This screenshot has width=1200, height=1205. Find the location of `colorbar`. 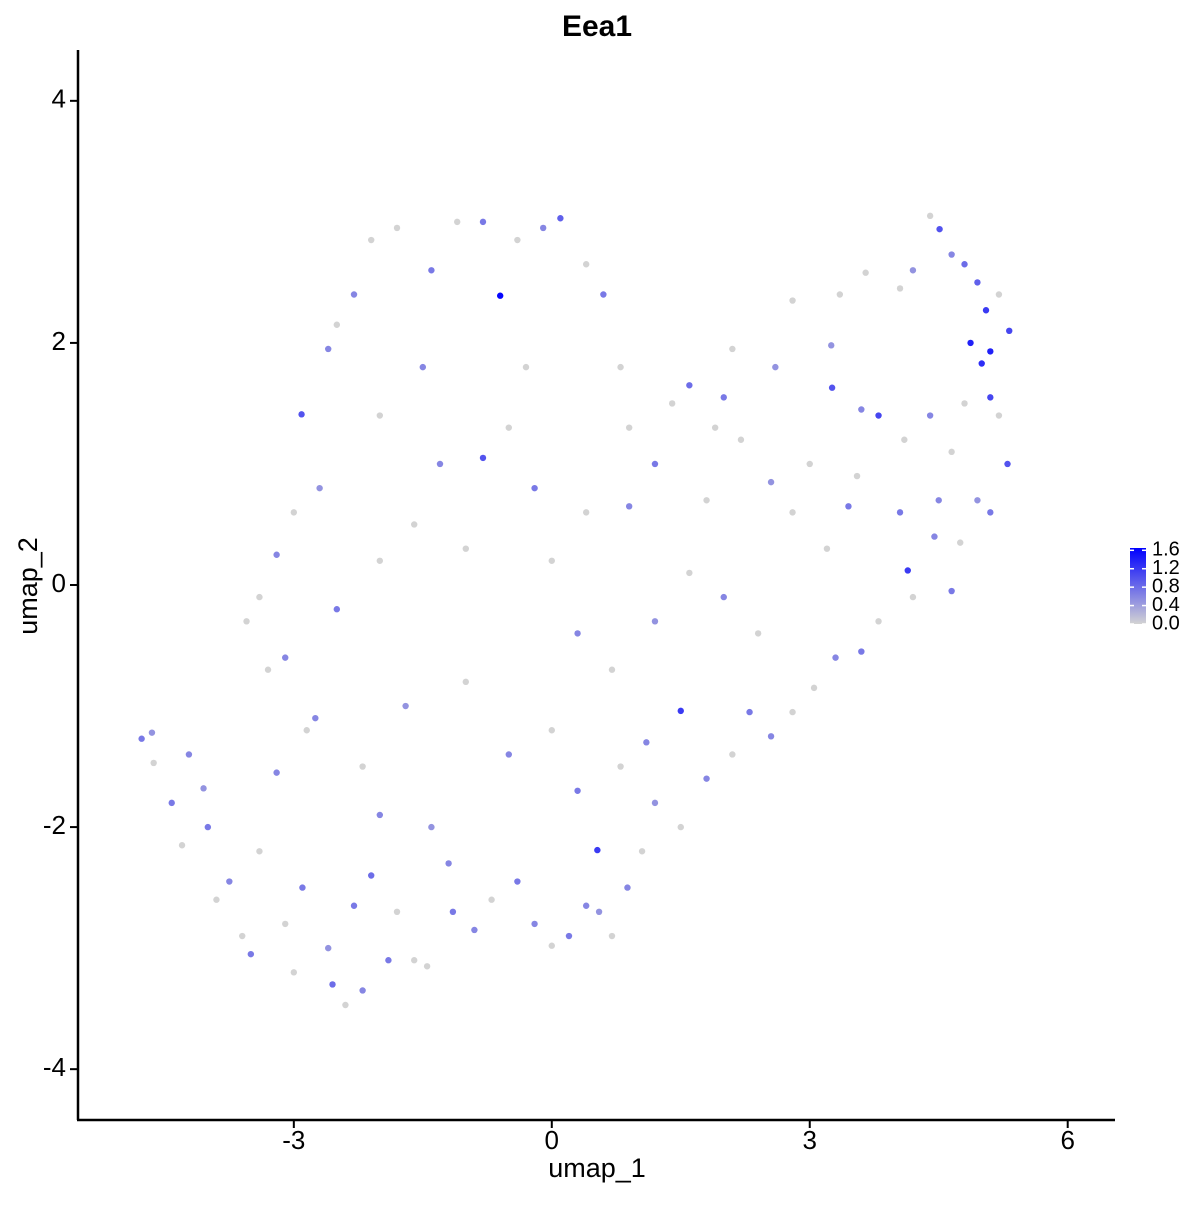

colorbar is located at coordinates (1138, 586).